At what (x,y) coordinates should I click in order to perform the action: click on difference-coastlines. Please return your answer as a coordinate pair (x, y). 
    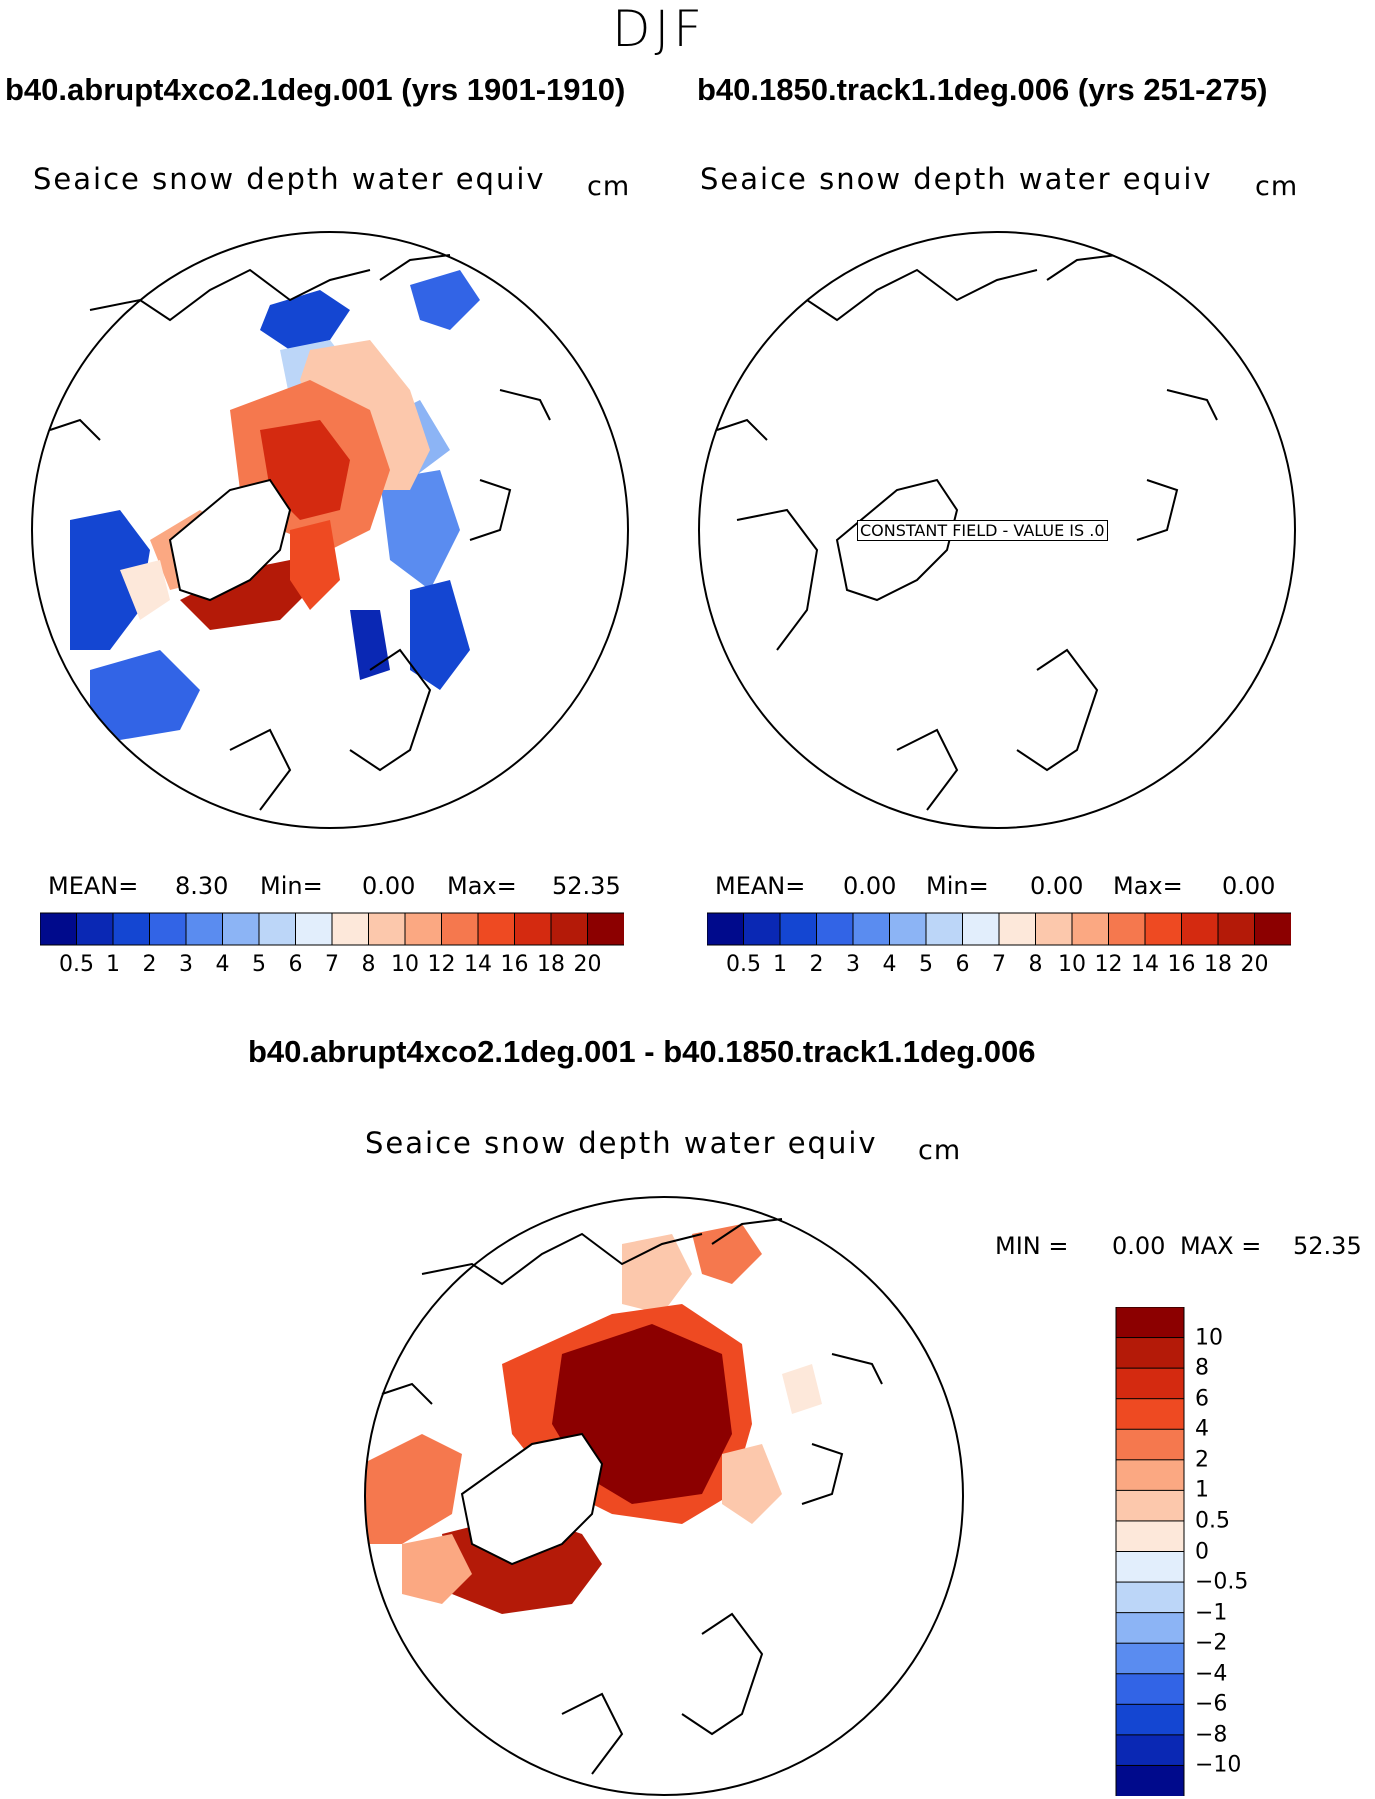
    Looking at the image, I should click on (632, 1496).